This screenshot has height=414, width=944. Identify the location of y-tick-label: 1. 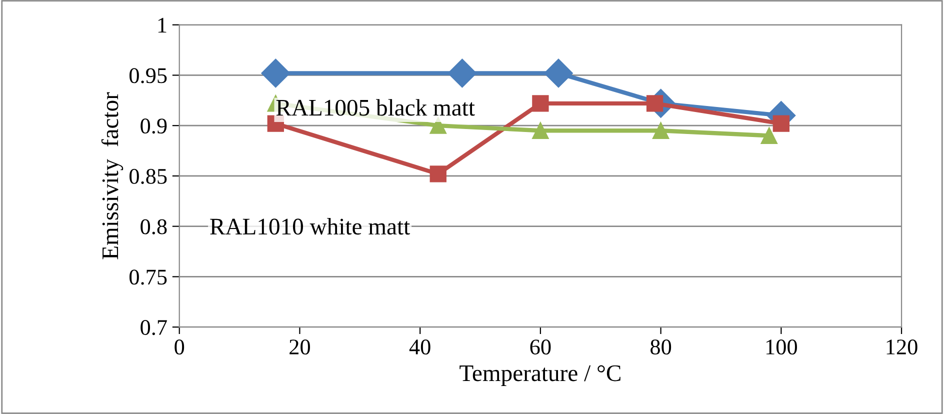
(162, 25).